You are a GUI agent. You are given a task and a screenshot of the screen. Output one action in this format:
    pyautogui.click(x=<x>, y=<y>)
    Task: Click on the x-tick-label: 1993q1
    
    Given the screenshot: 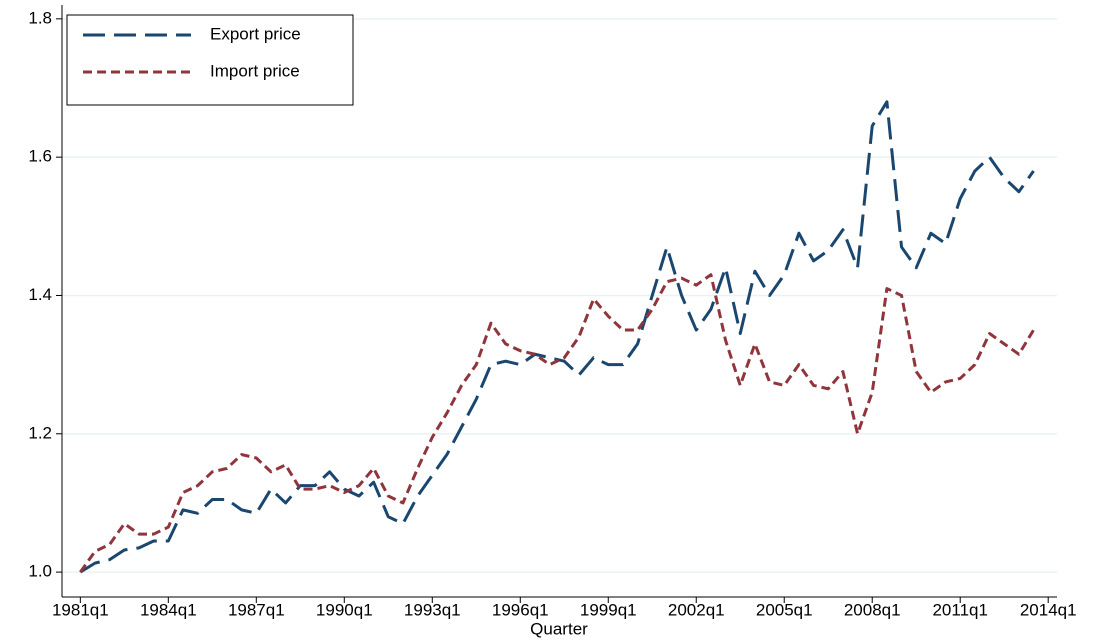 What is the action you would take?
    pyautogui.click(x=432, y=609)
    